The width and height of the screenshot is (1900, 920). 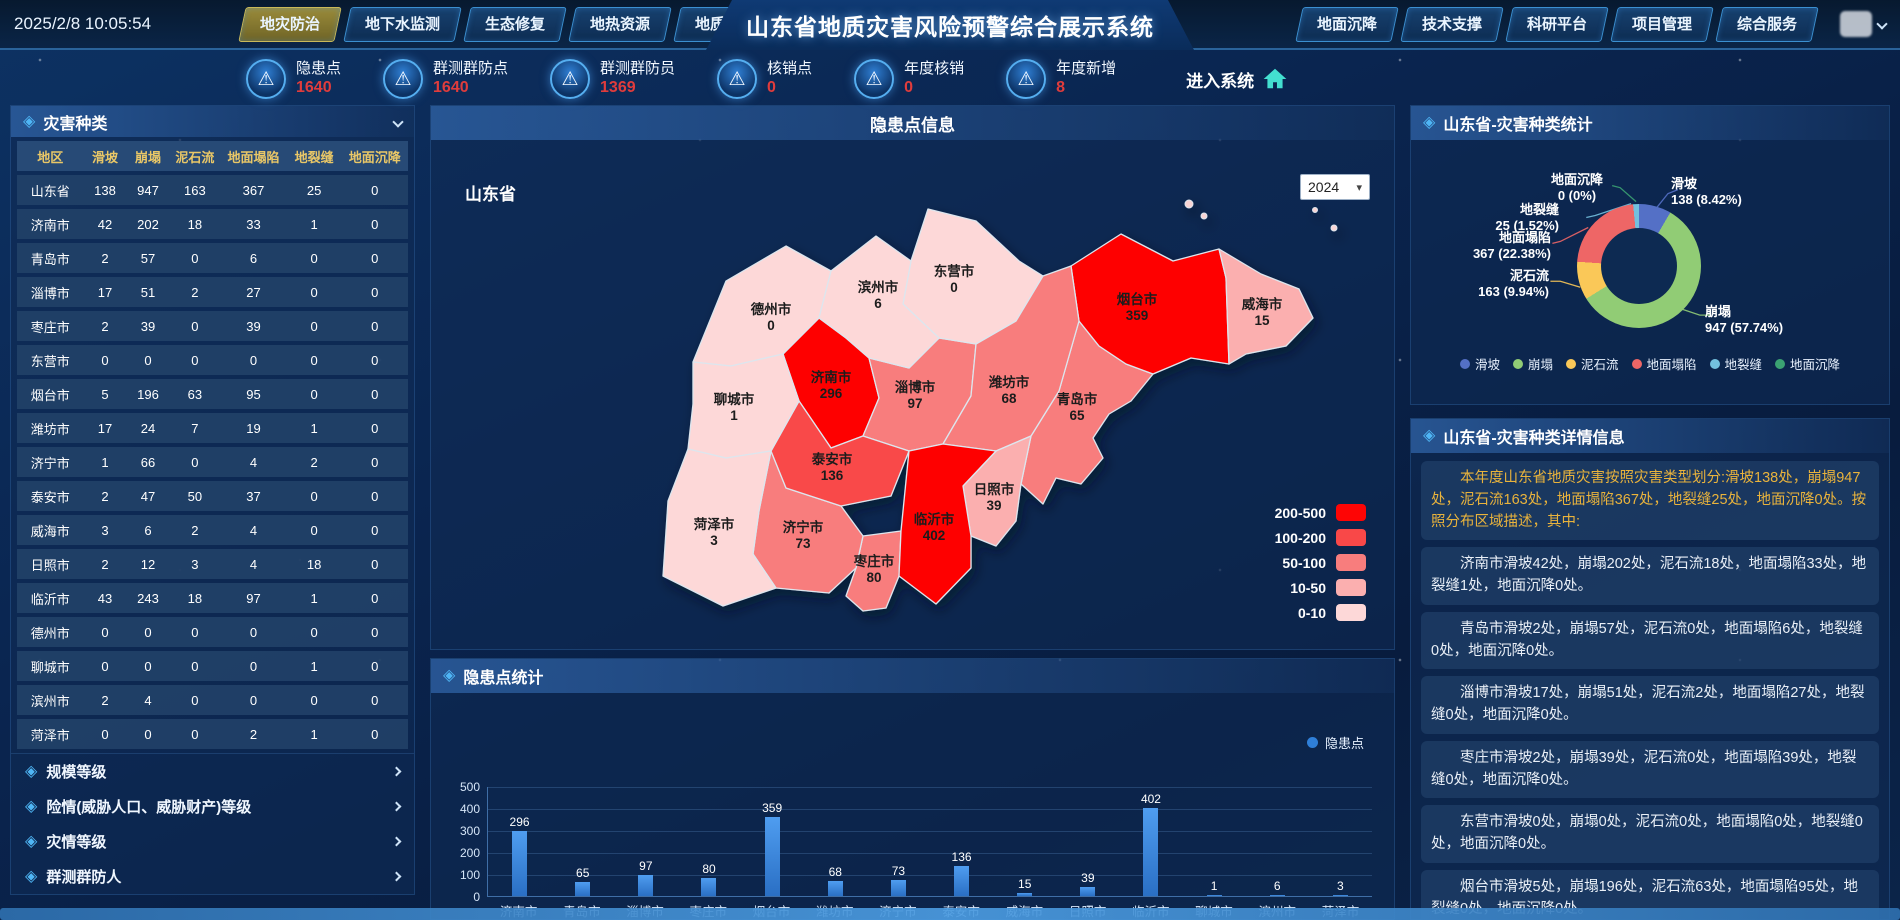 I want to click on stat-label: 年度核销, so click(x=934, y=68).